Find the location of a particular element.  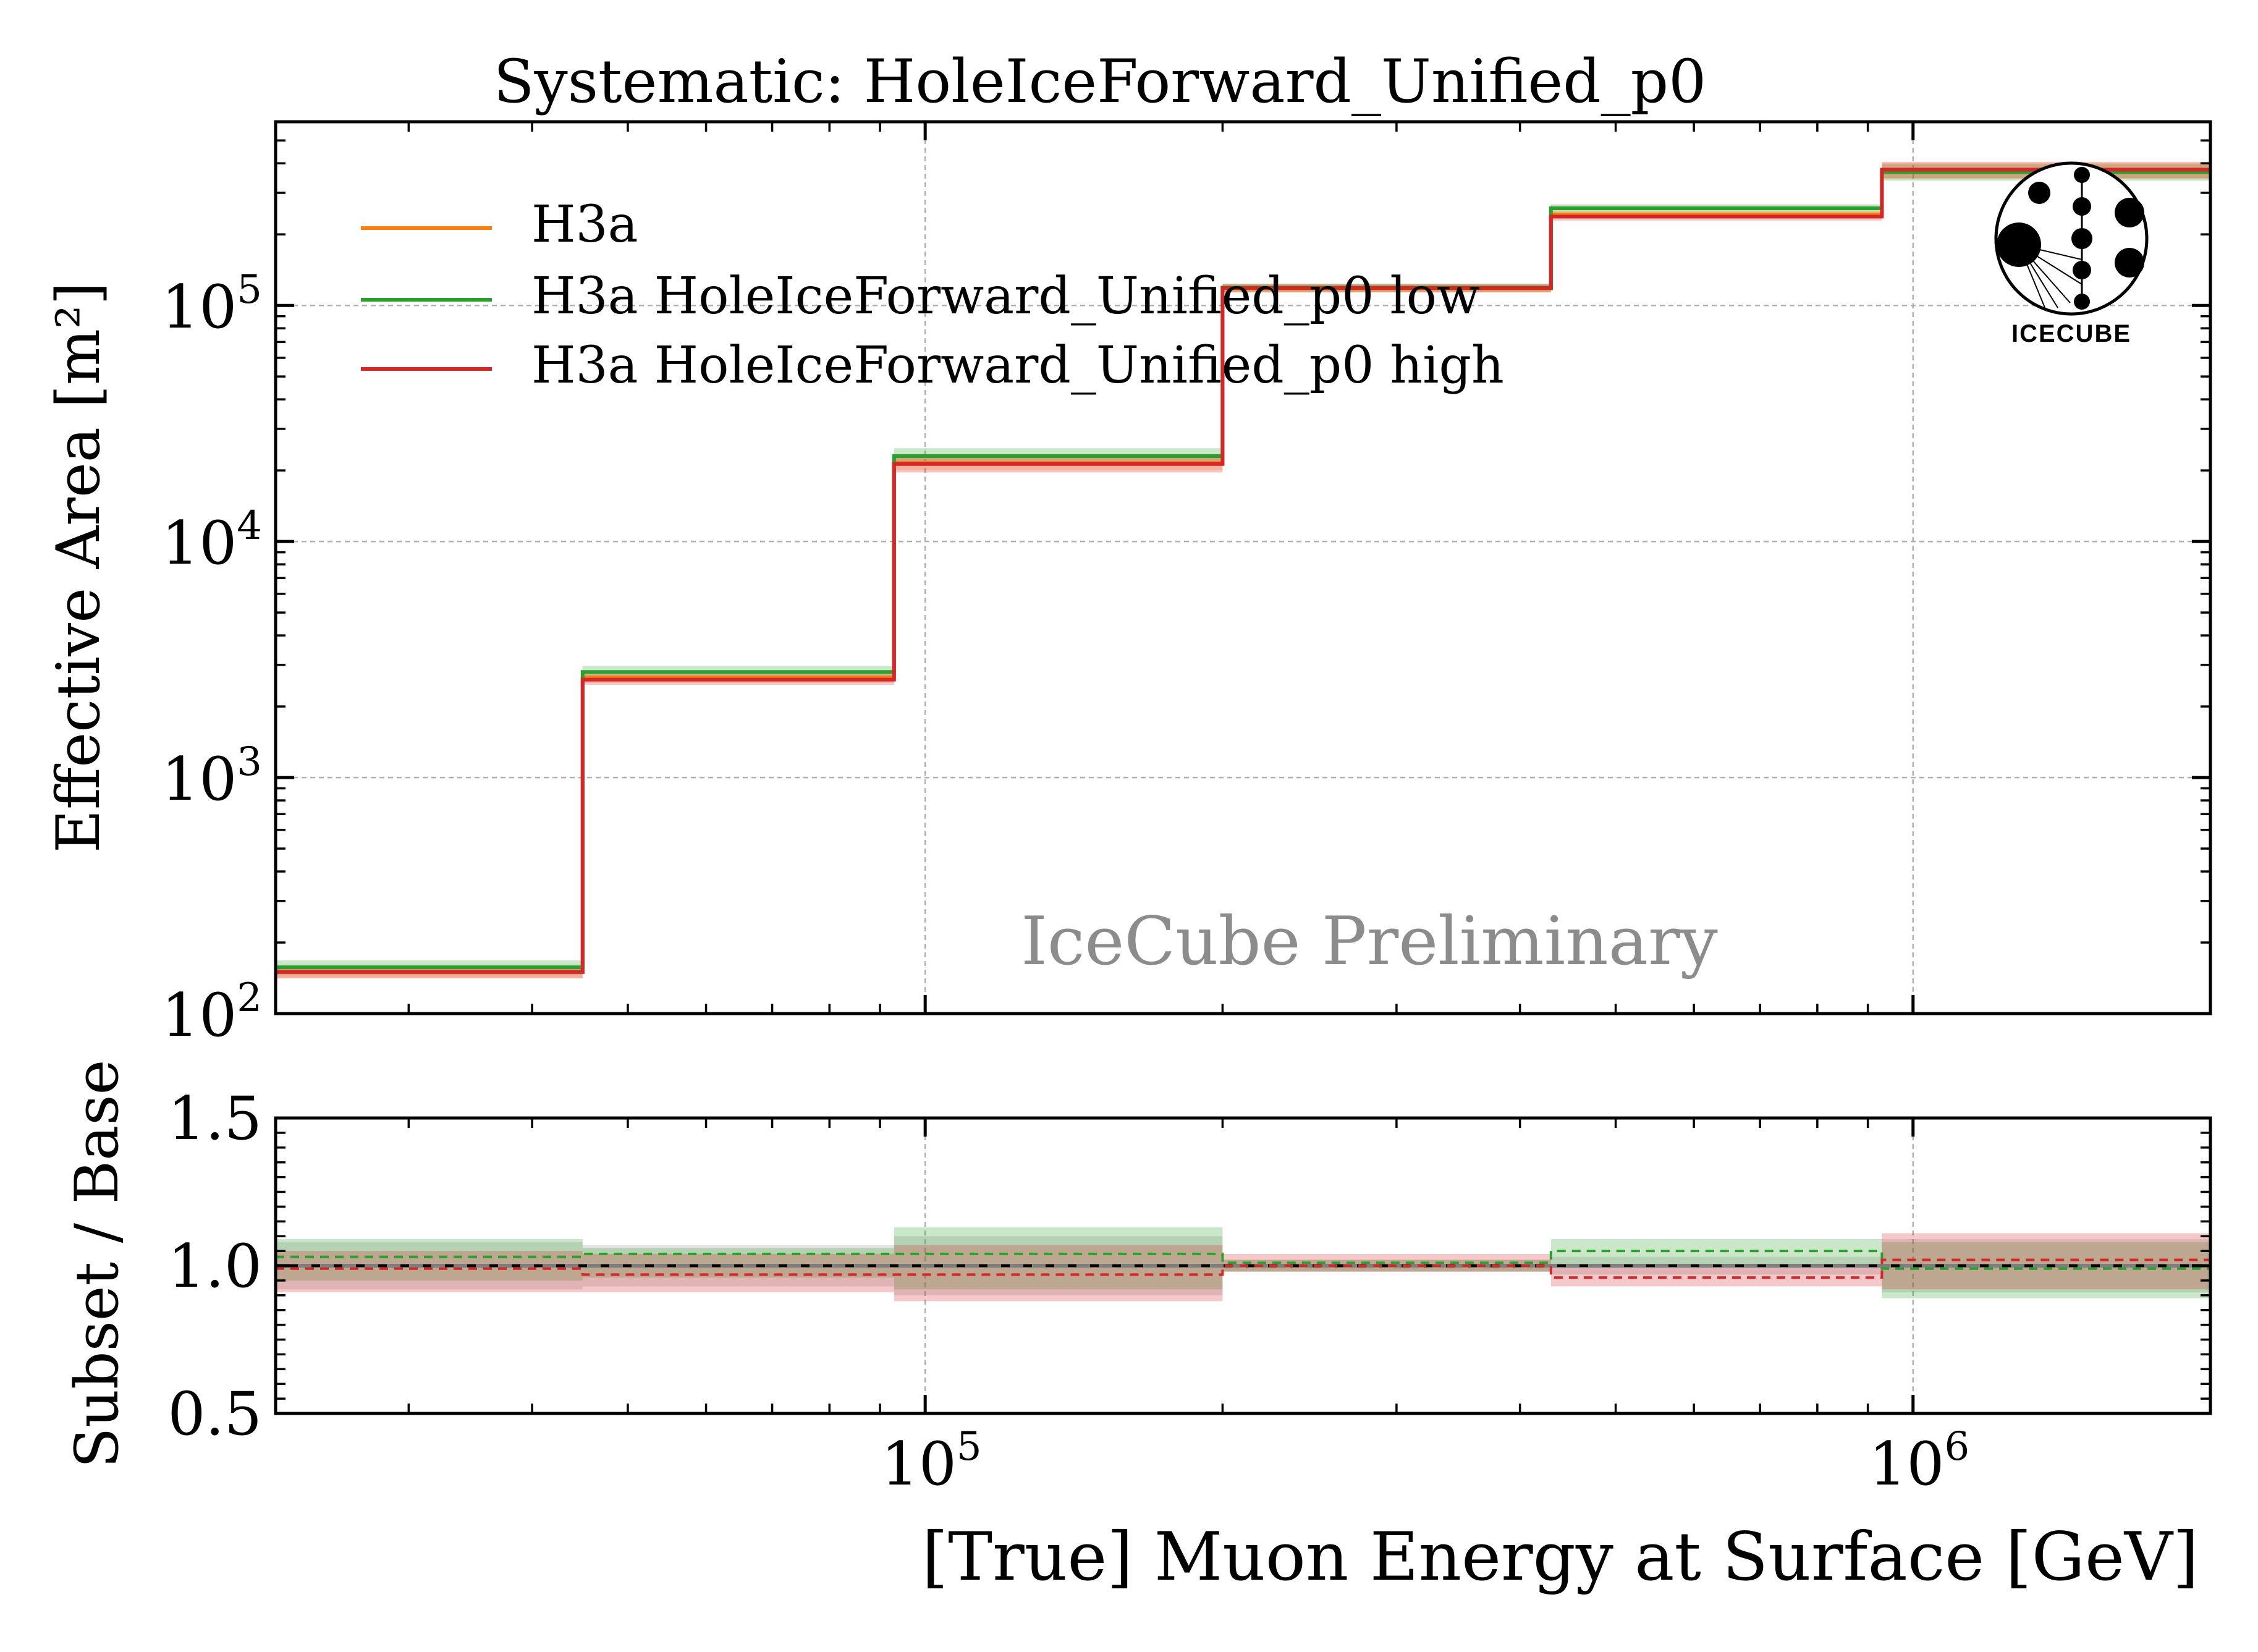

bottom-y-tick-label-1: 1.0 is located at coordinates (214, 1266).